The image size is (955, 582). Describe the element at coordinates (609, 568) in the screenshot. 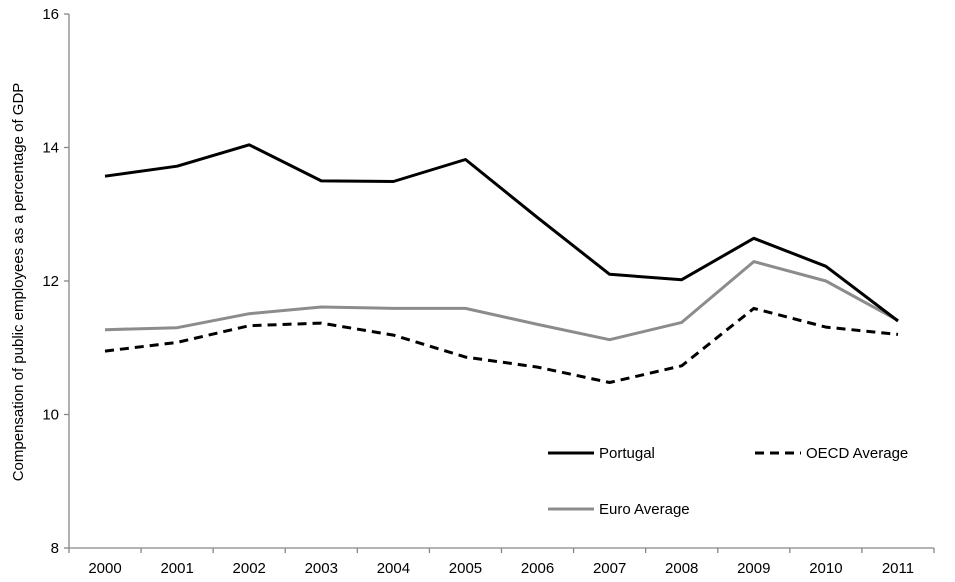

I see `x-tick-label: 2007` at that location.